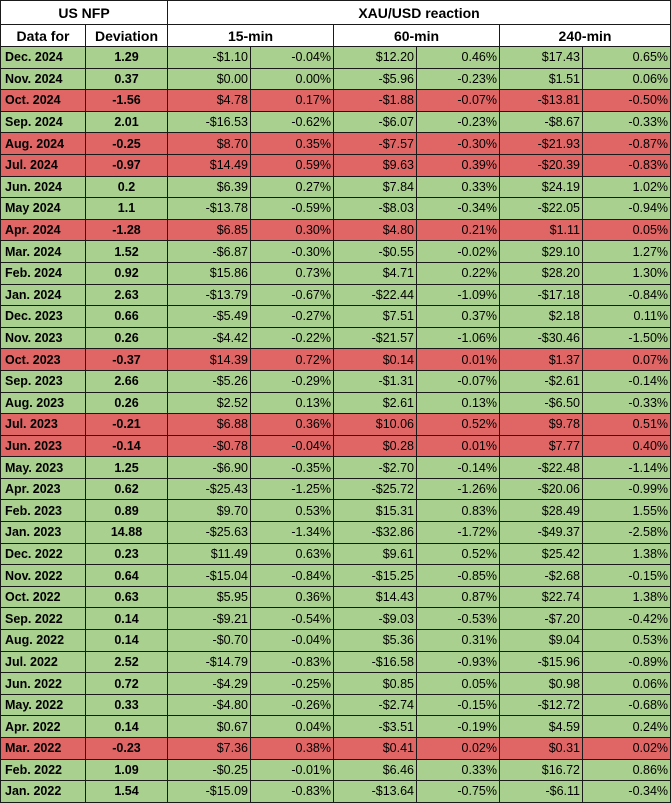 Image resolution: width=671 pixels, height=803 pixels. Describe the element at coordinates (626, 251) in the screenshot. I see `cell-240min-percent: 1.27%` at that location.